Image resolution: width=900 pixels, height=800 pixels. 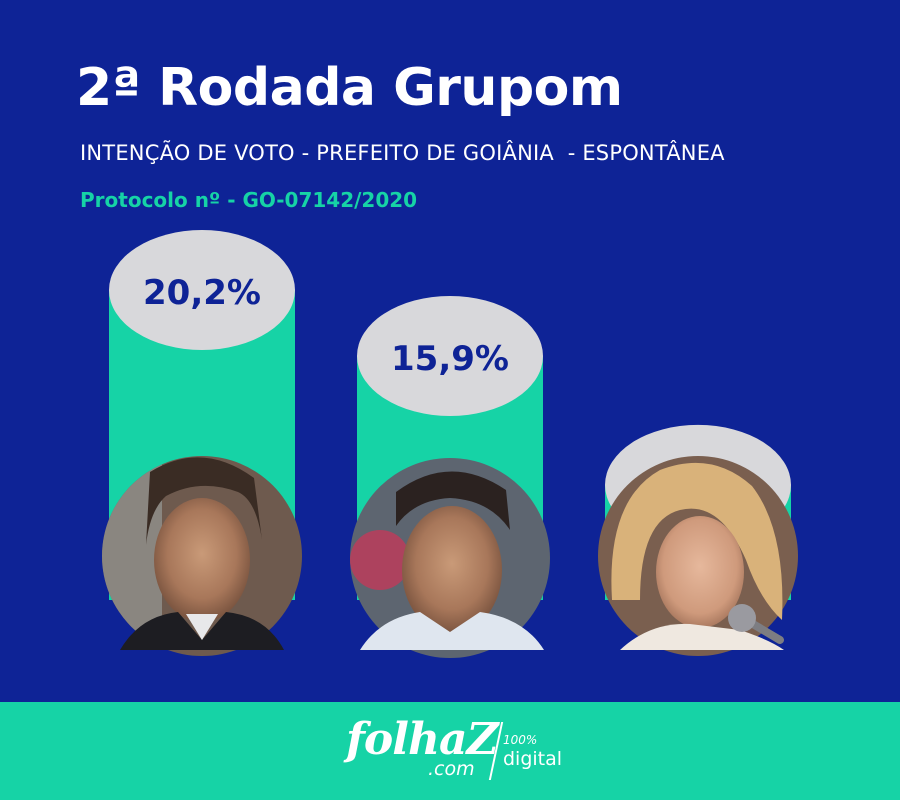 I want to click on logo-com: .com, so click(x=451, y=769).